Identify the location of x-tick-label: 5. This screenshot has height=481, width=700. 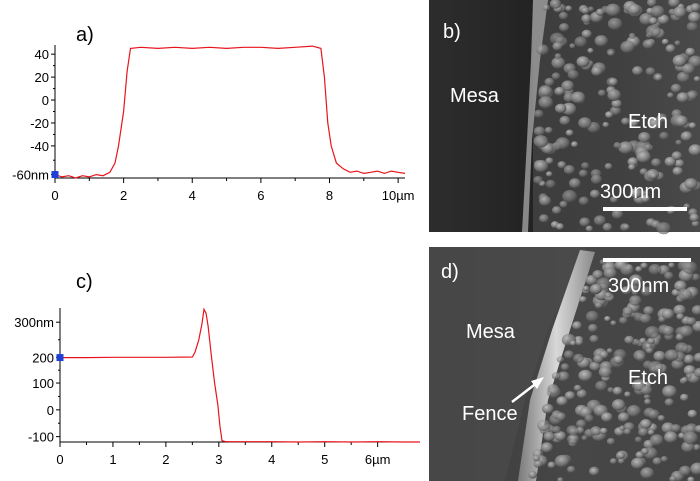
(324, 459).